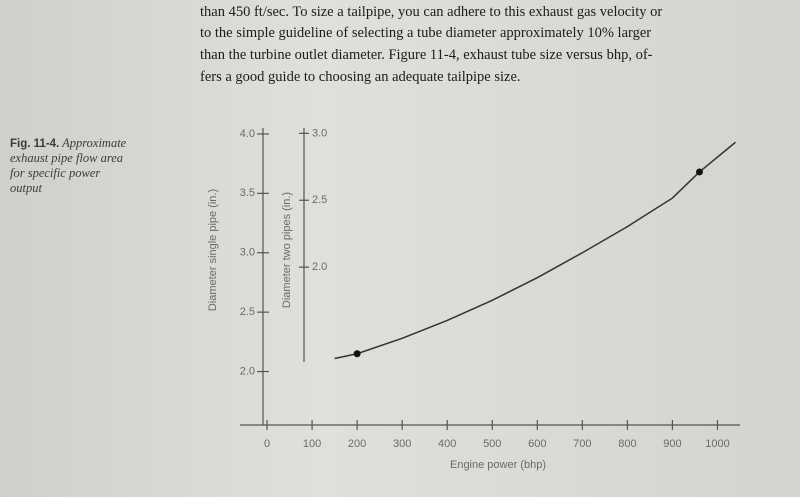 Image resolution: width=800 pixels, height=497 pixels. What do you see at coordinates (319, 200) in the screenshot?
I see `y2-tick-label: 2.5` at bounding box center [319, 200].